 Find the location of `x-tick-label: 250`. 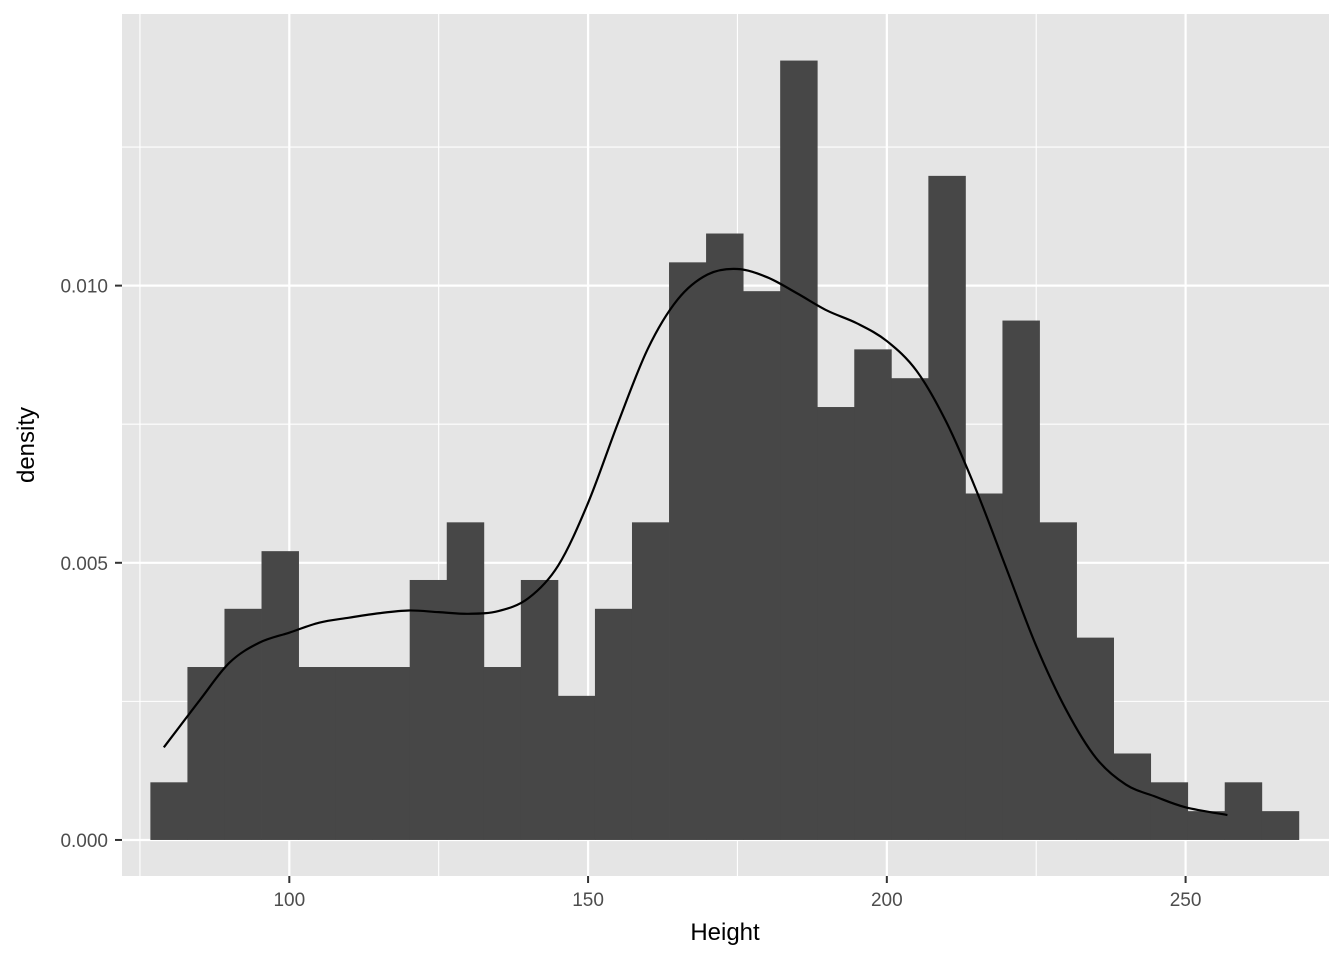

x-tick-label: 250 is located at coordinates (1186, 900).